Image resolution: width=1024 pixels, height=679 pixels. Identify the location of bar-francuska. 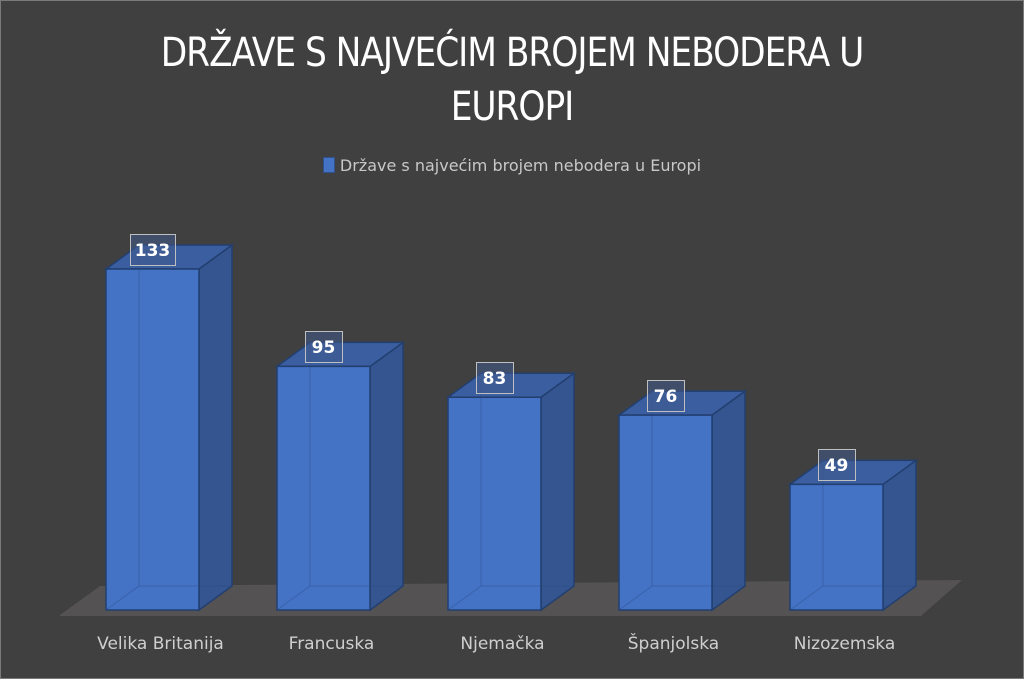
(323, 488).